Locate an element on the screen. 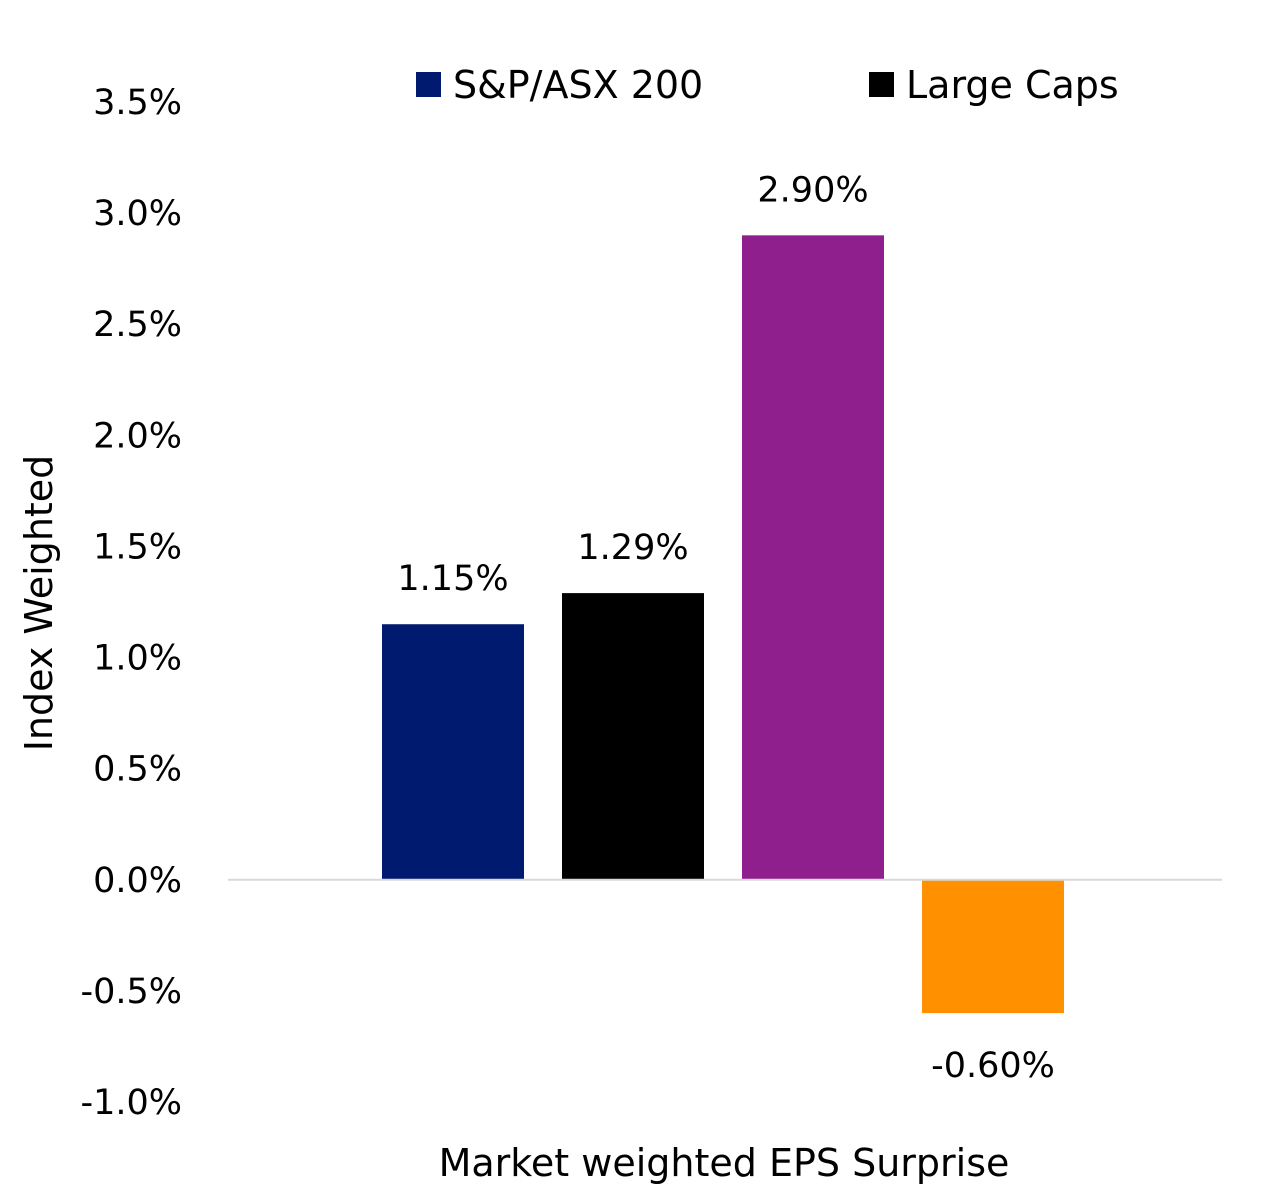  y-tick-label: 3.5% is located at coordinates (137, 103).